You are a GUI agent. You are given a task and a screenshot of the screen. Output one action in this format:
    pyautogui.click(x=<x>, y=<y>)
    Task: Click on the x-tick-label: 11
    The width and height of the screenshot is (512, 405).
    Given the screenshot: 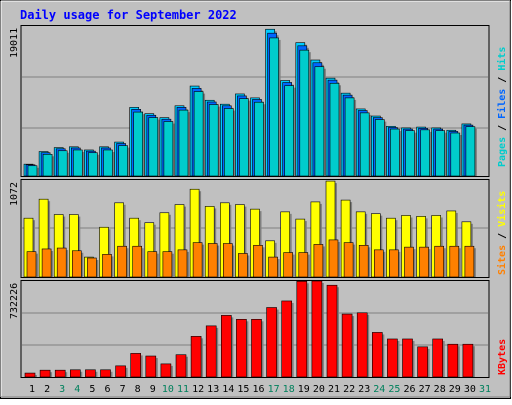 What is the action you would take?
    pyautogui.click(x=183, y=389)
    